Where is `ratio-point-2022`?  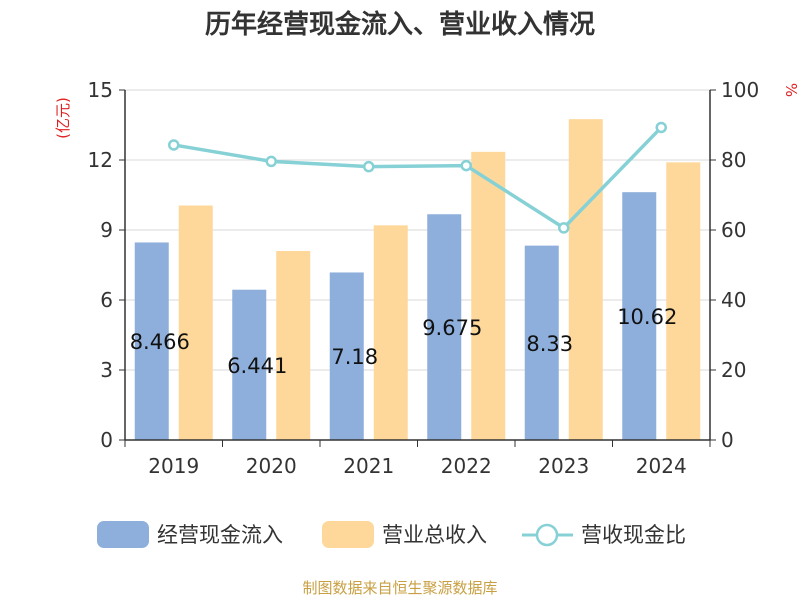 ratio-point-2022 is located at coordinates (466, 165).